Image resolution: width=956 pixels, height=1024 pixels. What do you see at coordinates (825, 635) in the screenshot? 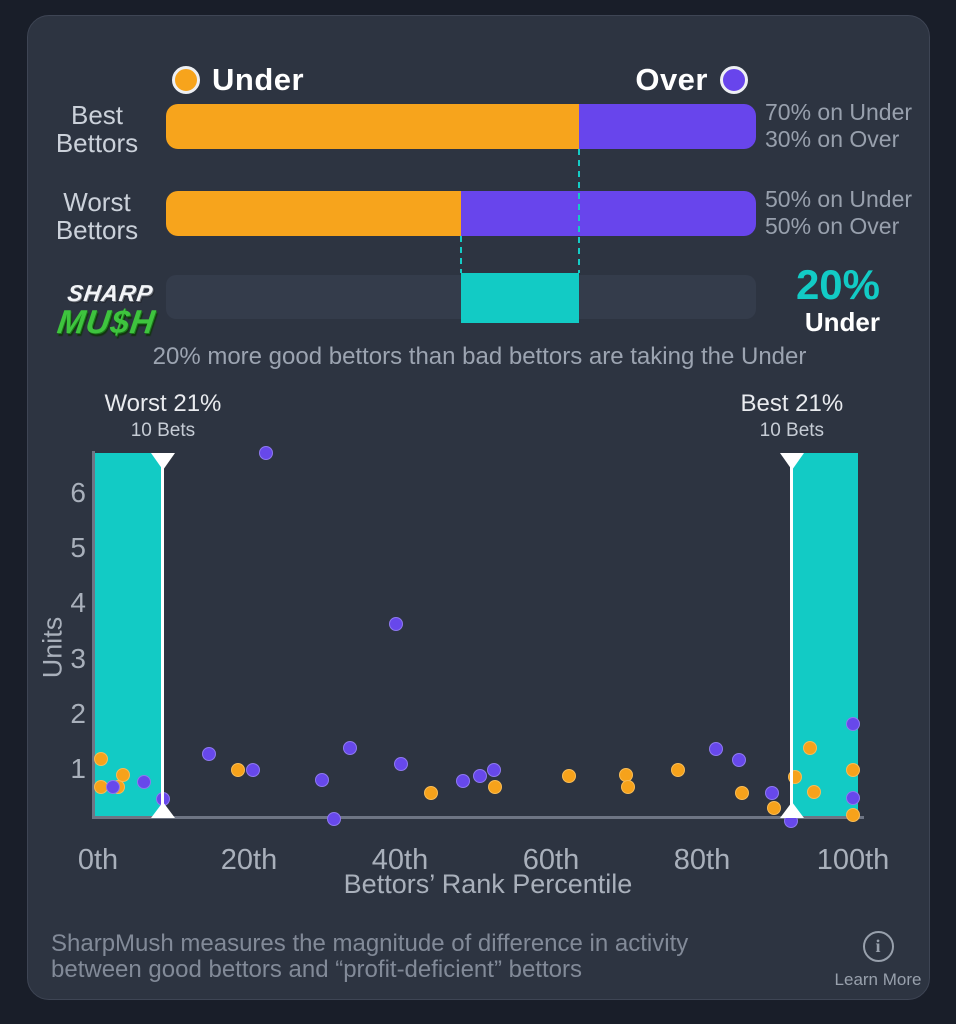
I see `zone-best-21-` at bounding box center [825, 635].